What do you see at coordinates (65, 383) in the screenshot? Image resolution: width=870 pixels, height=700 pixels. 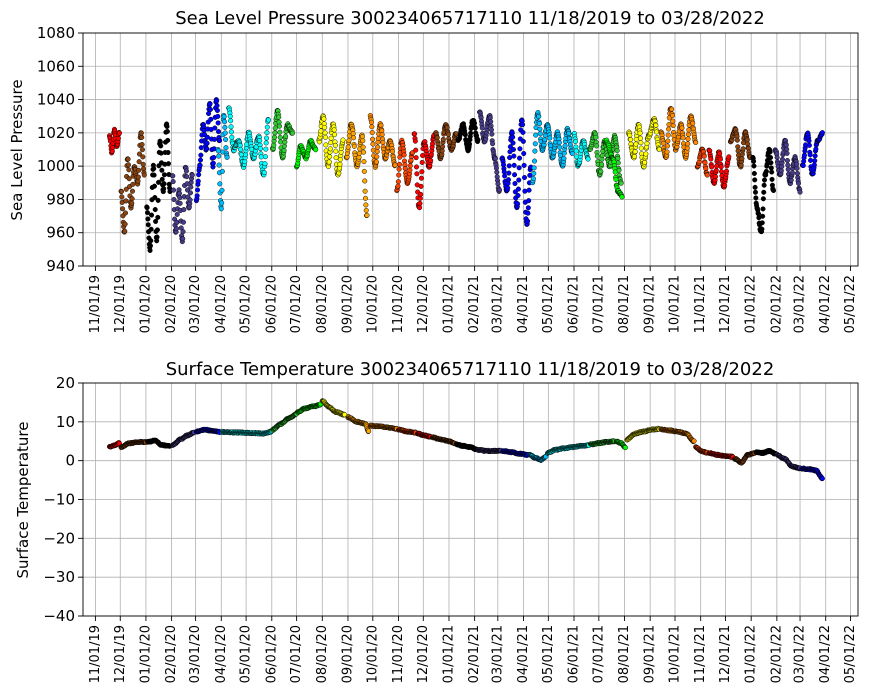 I see `y-tick-label: 20` at bounding box center [65, 383].